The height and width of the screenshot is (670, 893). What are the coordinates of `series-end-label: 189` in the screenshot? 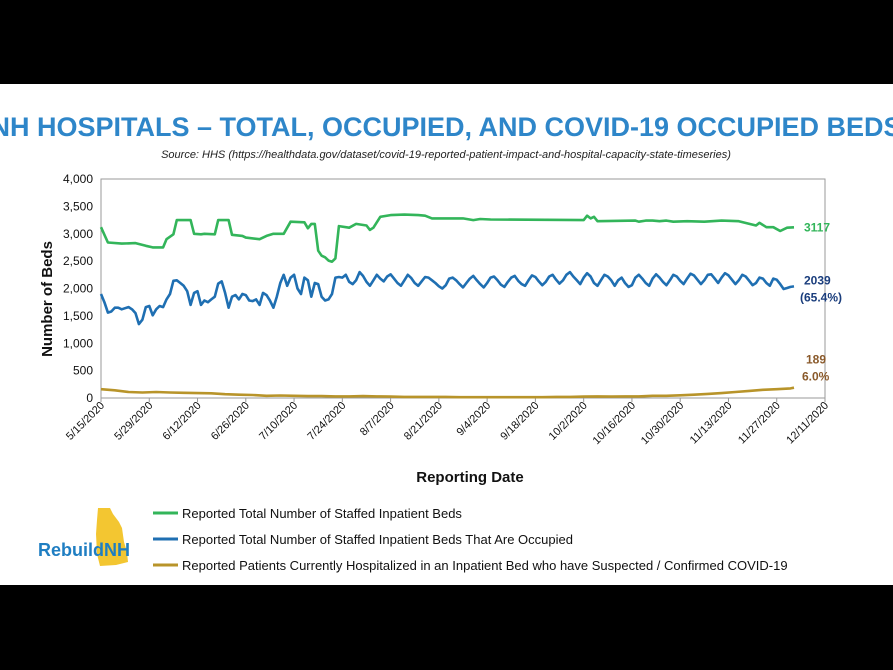 It's located at (816, 360).